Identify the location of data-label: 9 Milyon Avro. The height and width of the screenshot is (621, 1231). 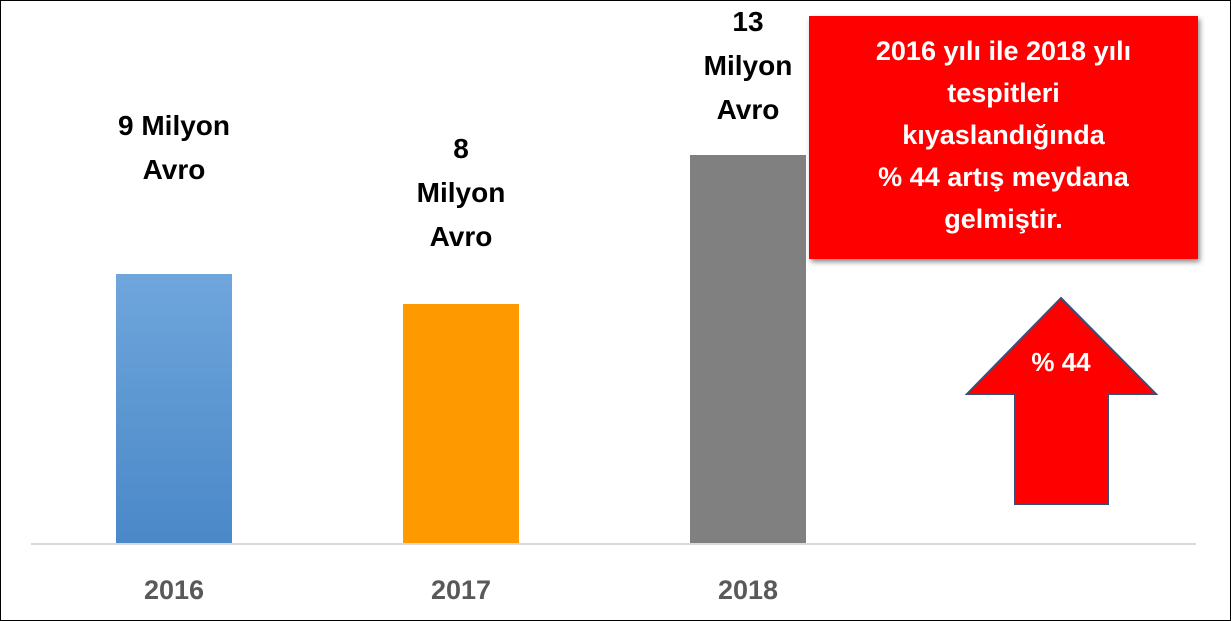
(173, 148).